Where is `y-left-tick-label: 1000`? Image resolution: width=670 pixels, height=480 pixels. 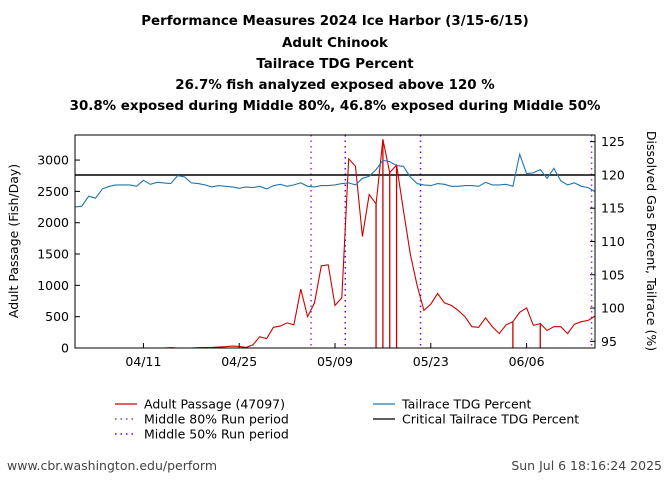
y-left-tick-label: 1000 is located at coordinates (53, 285).